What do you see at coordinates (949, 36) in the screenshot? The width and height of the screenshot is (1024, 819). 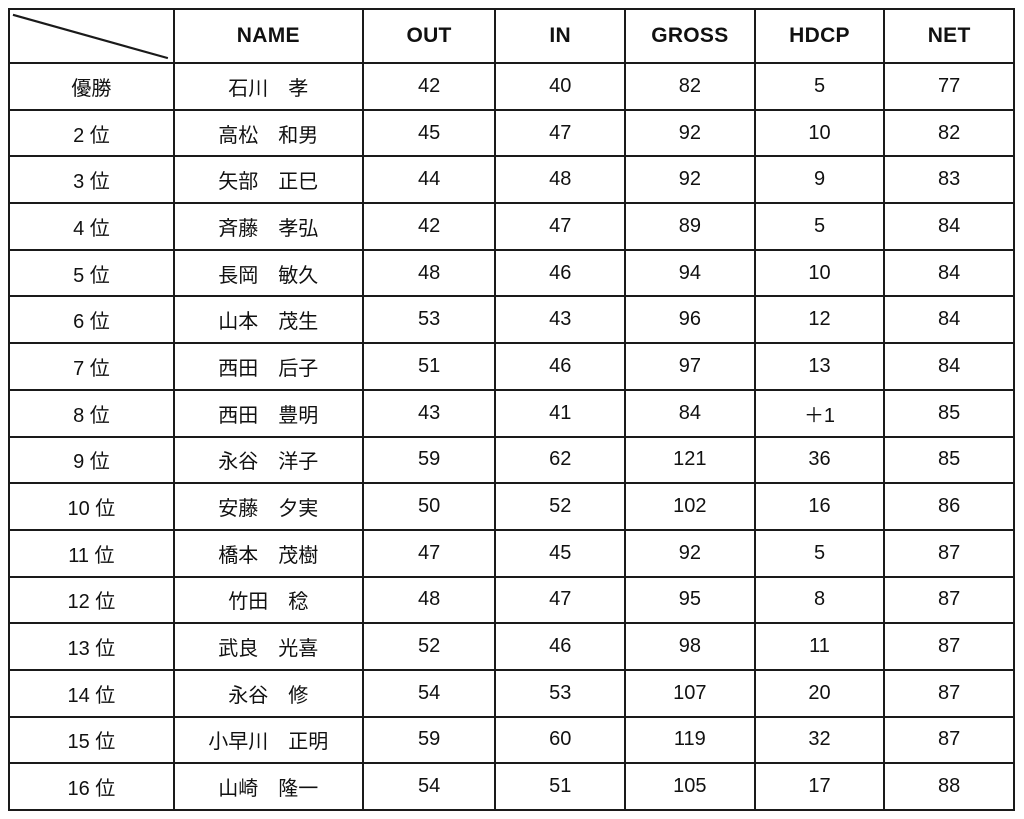 I see `column-header-net: NET` at bounding box center [949, 36].